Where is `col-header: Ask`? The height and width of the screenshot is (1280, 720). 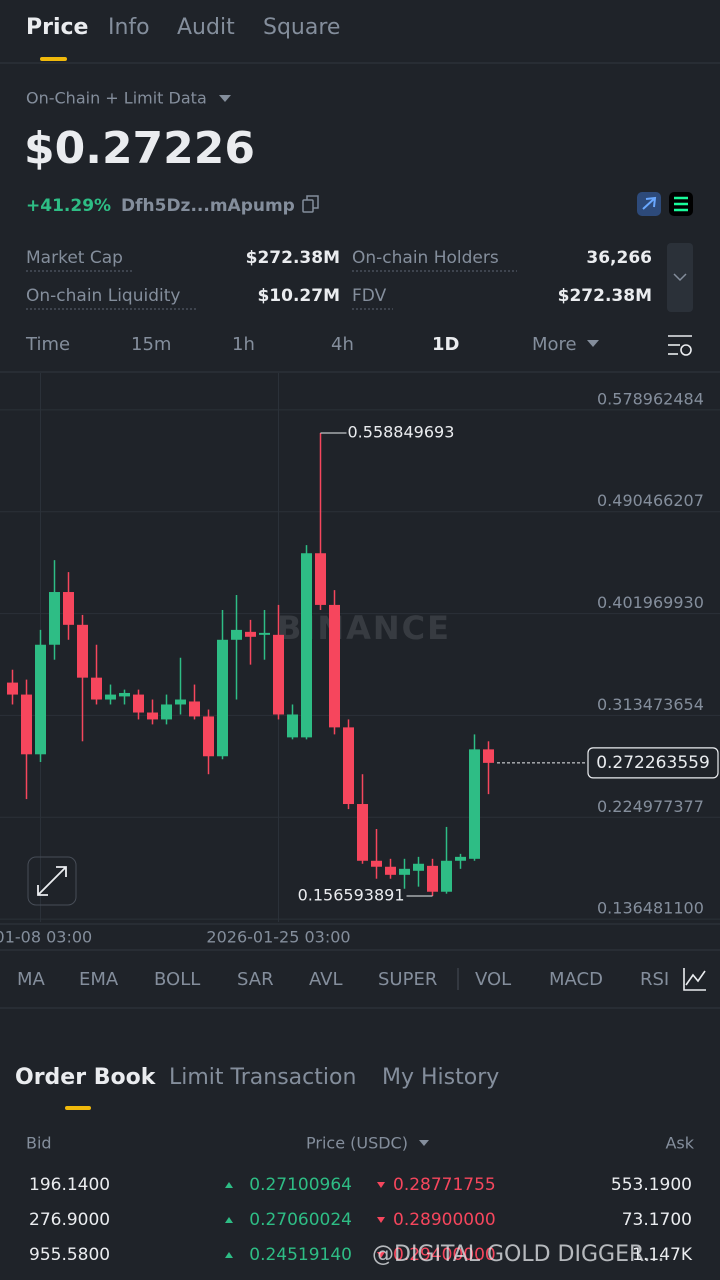
col-header: Ask is located at coordinates (679, 1143).